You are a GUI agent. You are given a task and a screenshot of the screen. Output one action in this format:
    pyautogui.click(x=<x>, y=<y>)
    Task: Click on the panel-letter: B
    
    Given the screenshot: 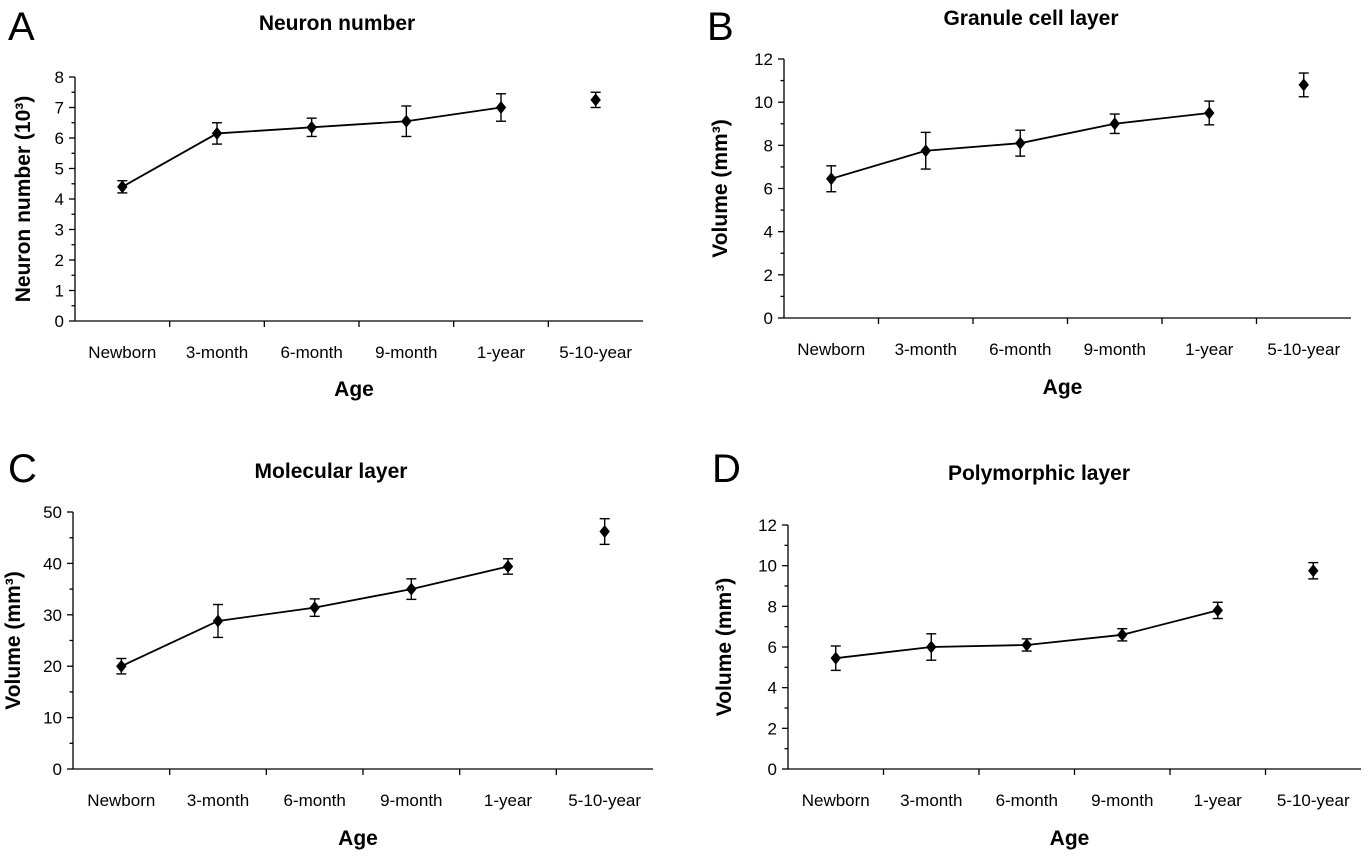 What is the action you would take?
    pyautogui.click(x=720, y=27)
    